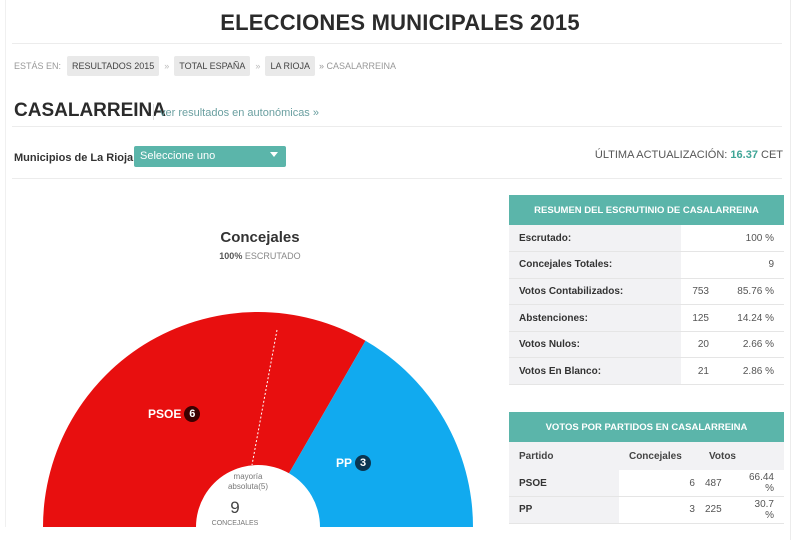 This screenshot has width=800, height=540. I want to click on row-value: 20, so click(703, 345).